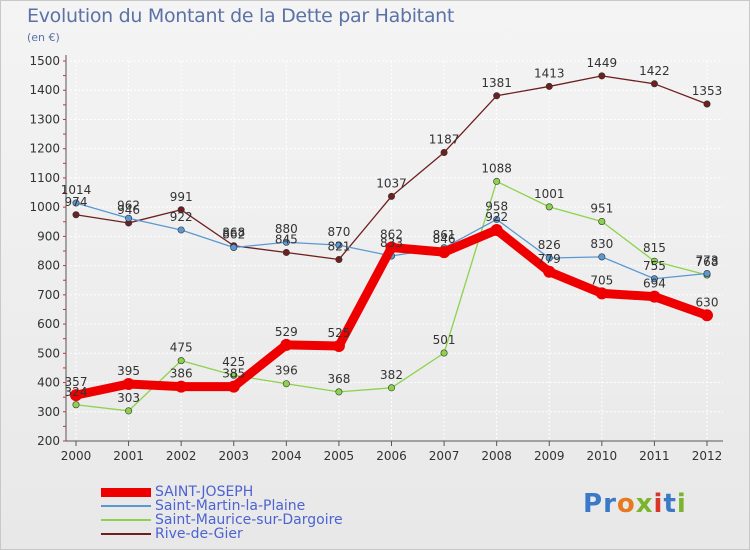 The height and width of the screenshot is (550, 750). What do you see at coordinates (44, 90) in the screenshot?
I see `y-tick-label: 1400` at bounding box center [44, 90].